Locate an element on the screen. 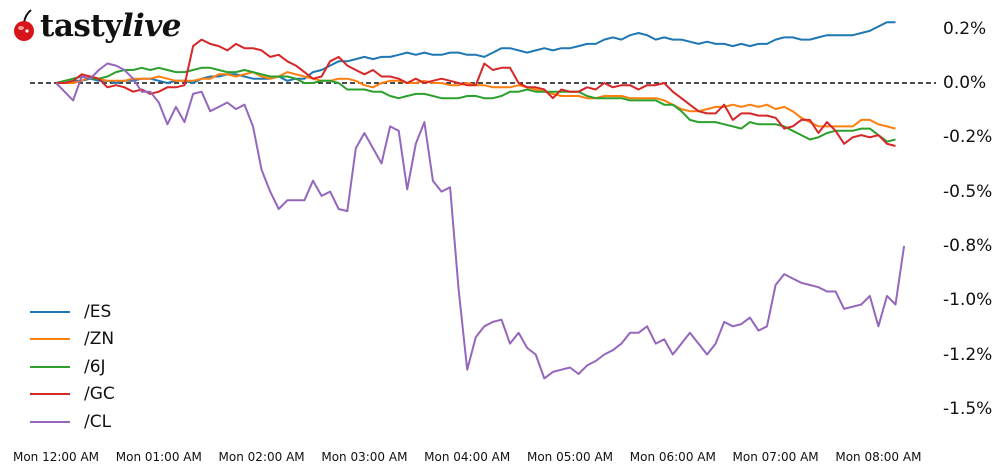 This screenshot has height=469, width=1000. y-tick-label: -0.5% is located at coordinates (968, 191).